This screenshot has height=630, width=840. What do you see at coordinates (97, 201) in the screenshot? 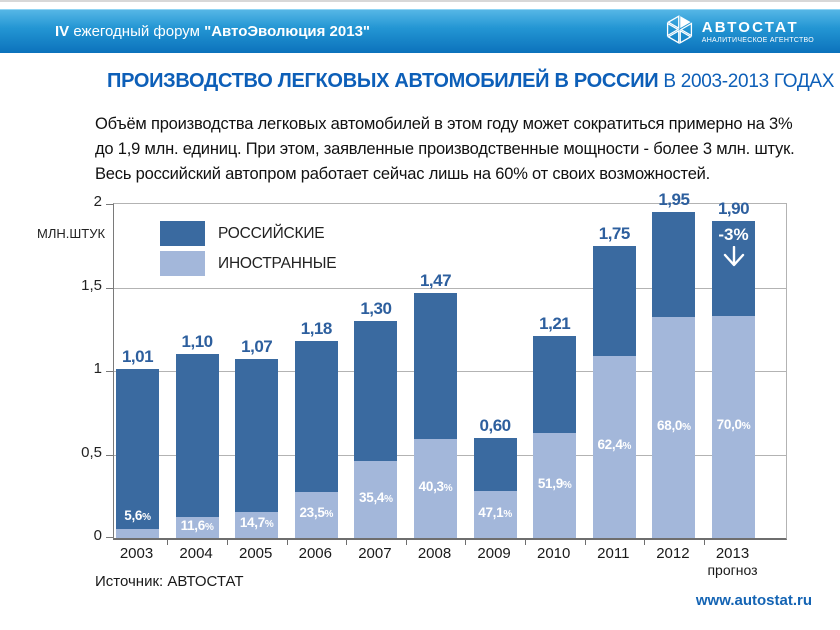
I see `y-tick-label: 2` at bounding box center [97, 201].